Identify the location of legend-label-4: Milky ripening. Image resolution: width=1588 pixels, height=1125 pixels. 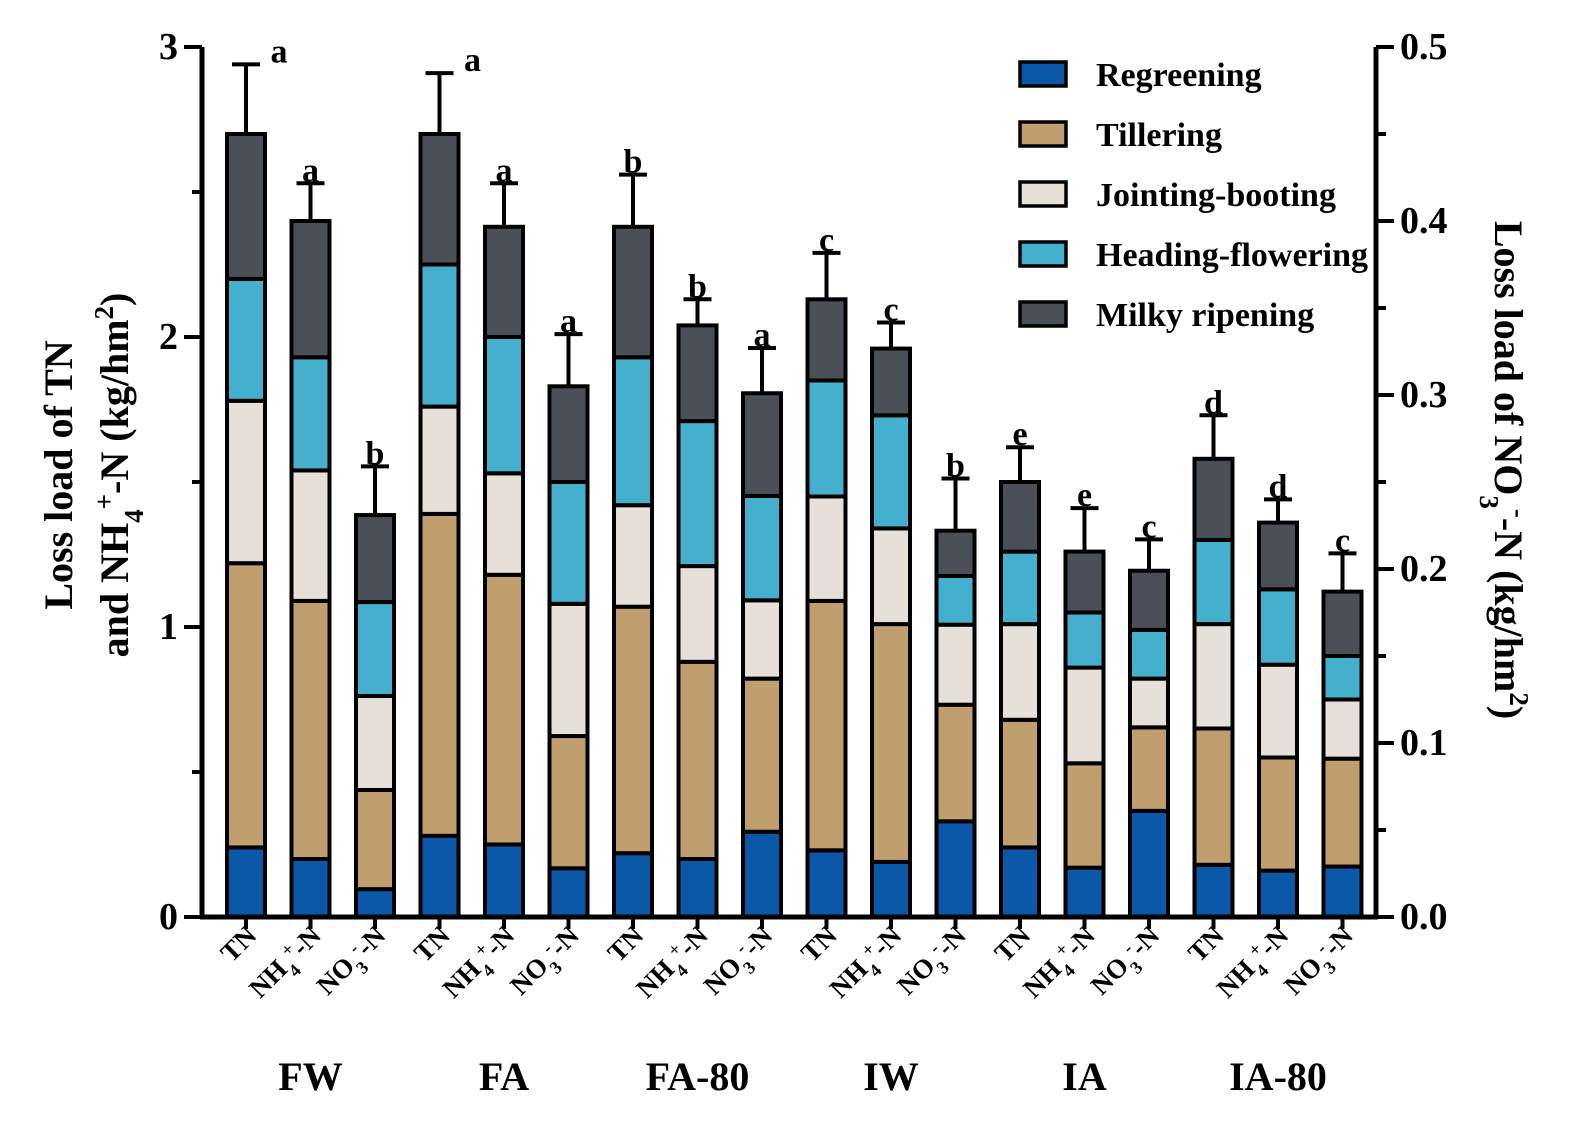
(1205, 315).